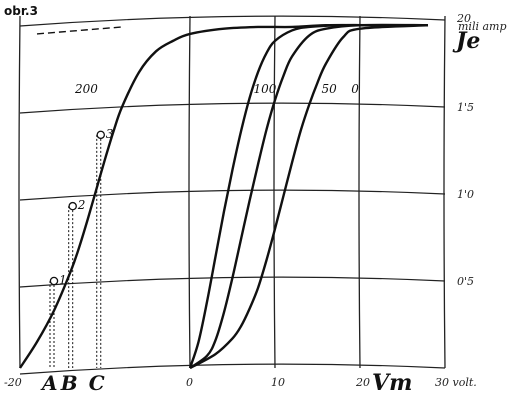 Image resolution: width=521 pixels, height=400 pixels. I want to click on point-label-1: 1, so click(63, 280).